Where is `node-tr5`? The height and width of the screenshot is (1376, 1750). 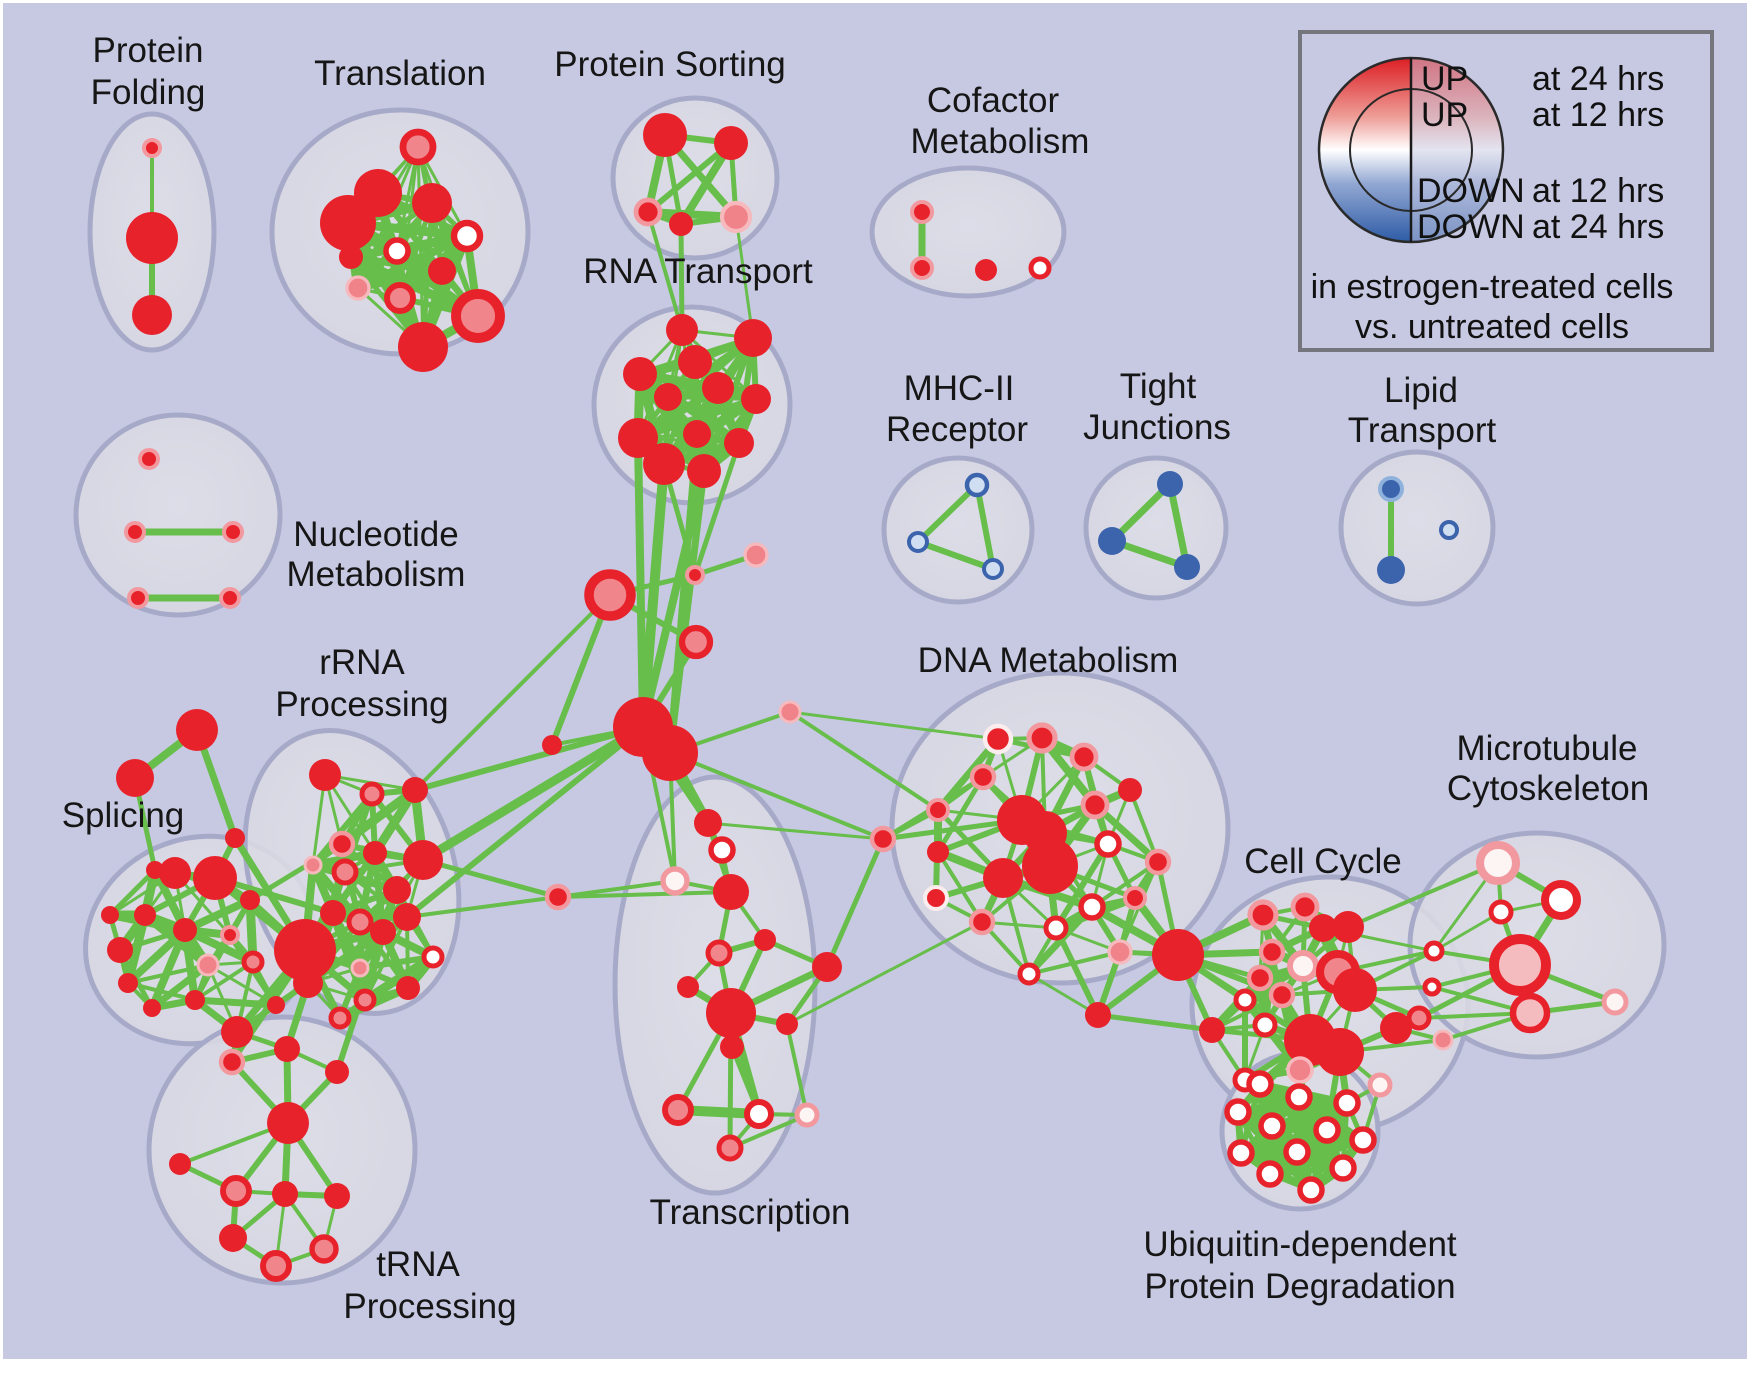 node-tr5 is located at coordinates (397, 251).